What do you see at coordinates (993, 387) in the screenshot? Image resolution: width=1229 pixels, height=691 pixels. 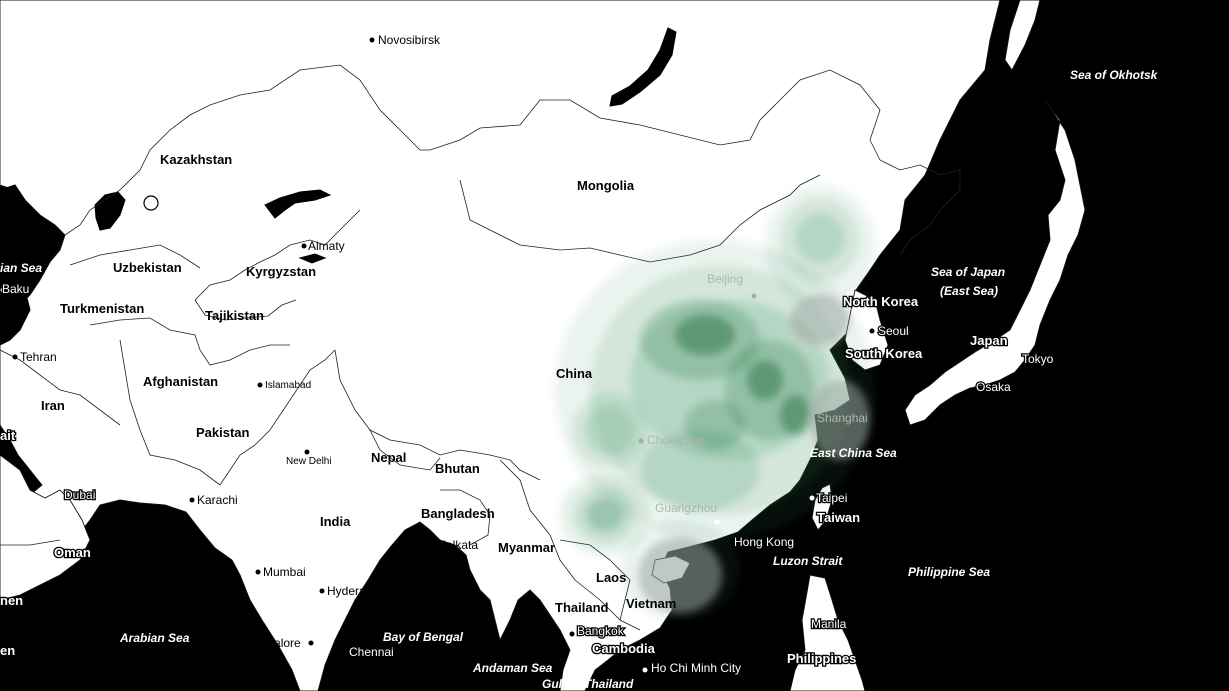 I see `city-label: Osaka` at bounding box center [993, 387].